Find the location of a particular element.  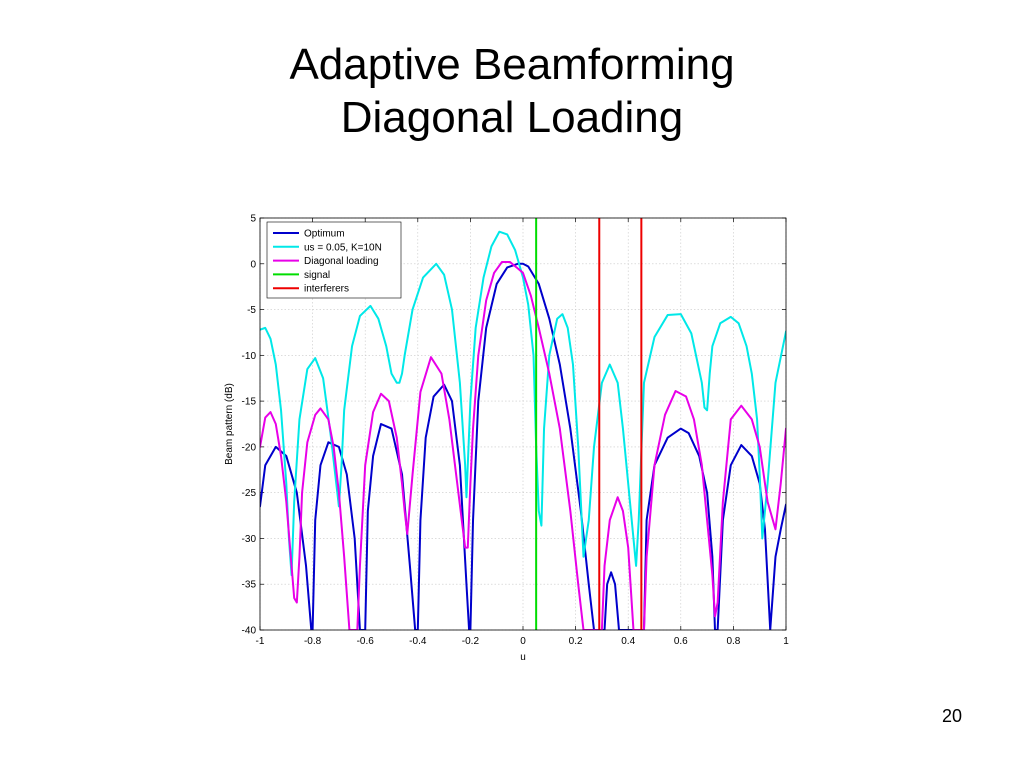

legend-label-signal: signal is located at coordinates (317, 275).